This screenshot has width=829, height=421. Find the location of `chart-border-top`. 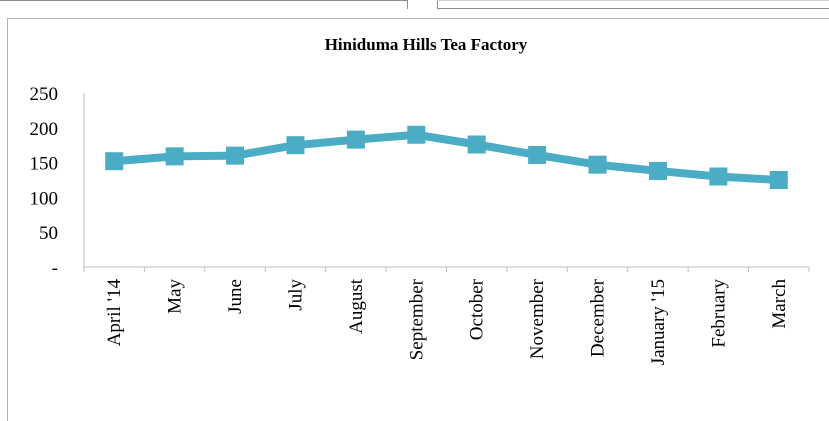

chart-border-top is located at coordinates (418, 18).